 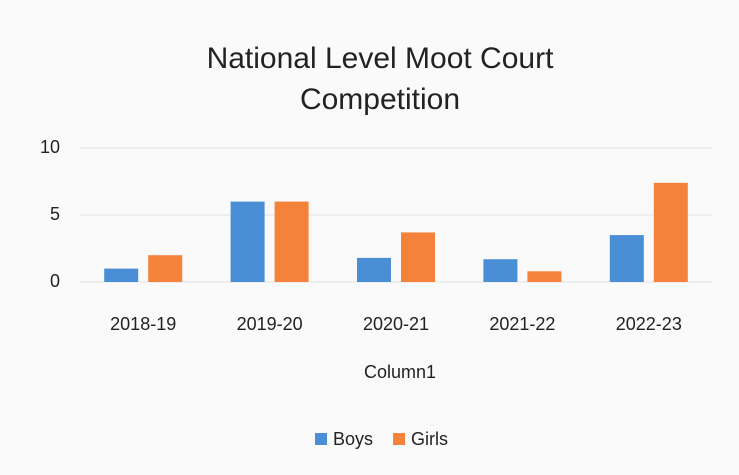 What do you see at coordinates (429, 439) in the screenshot?
I see `legend-label: Girls` at bounding box center [429, 439].